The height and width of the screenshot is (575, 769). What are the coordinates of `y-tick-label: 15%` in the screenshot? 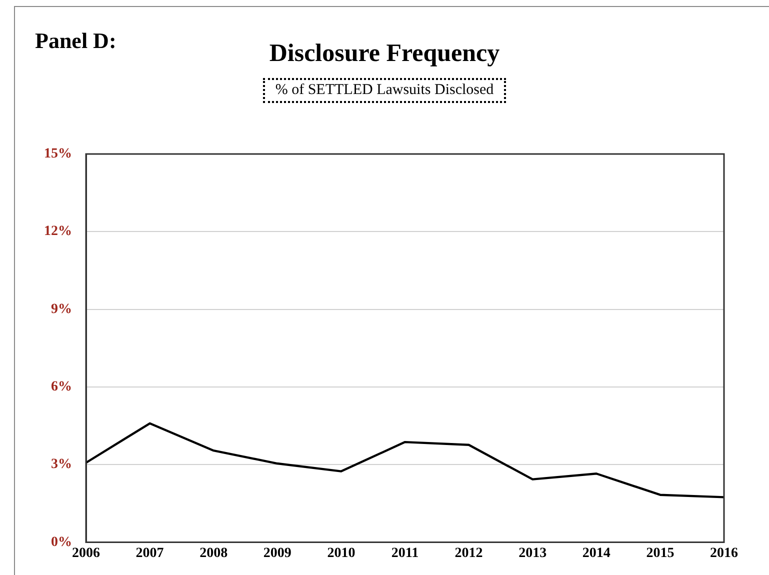 It's located at (58, 154).